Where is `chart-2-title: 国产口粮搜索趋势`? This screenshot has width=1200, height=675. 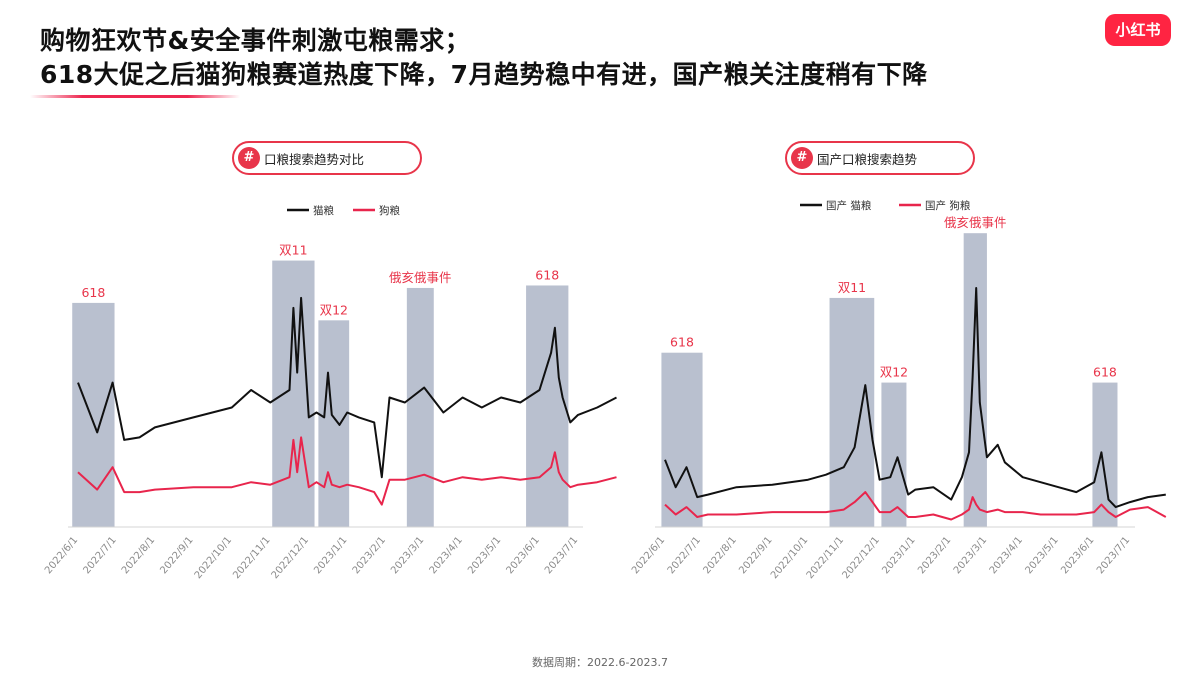 chart-2-title: 国产口粮搜索趋势 is located at coordinates (867, 159).